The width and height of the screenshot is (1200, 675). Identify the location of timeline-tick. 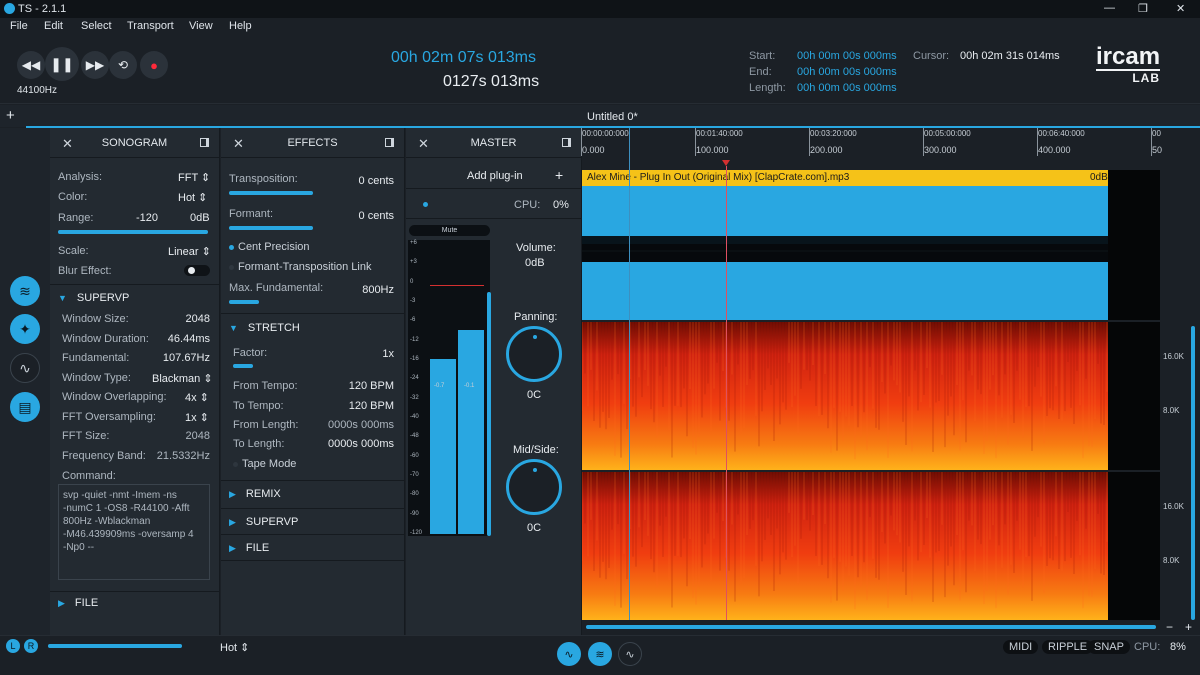
(809, 142).